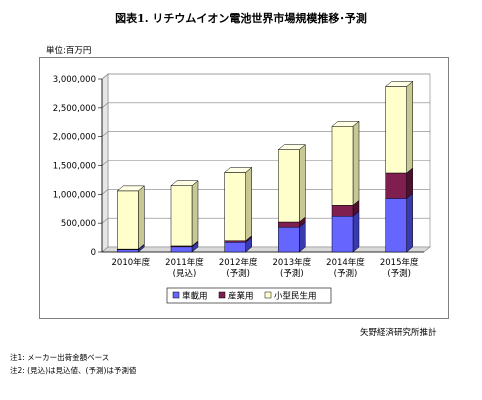 This screenshot has height=400, width=482. I want to click on x-tick-label: 2015年度, so click(399, 262).